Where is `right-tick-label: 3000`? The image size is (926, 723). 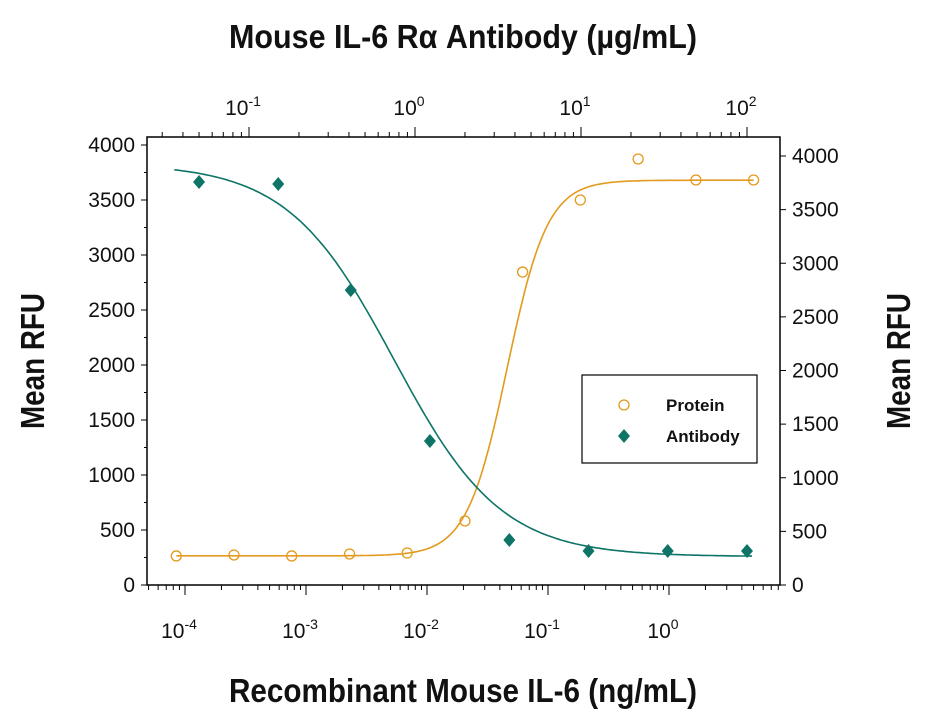 right-tick-label: 3000 is located at coordinates (815, 263).